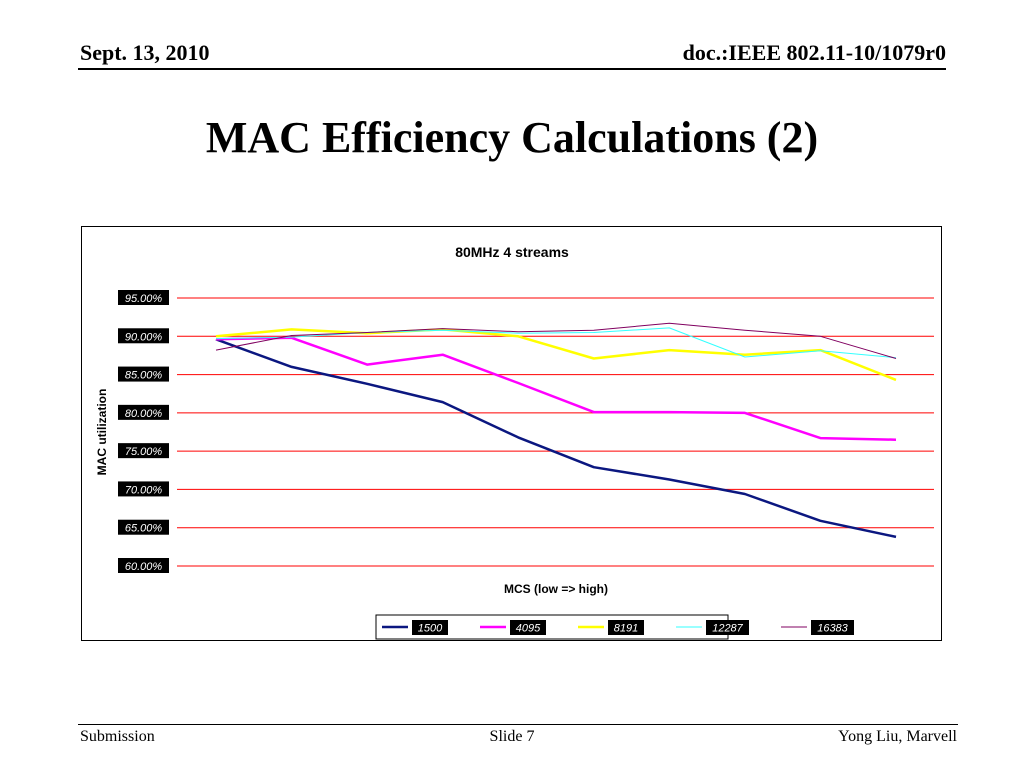 The height and width of the screenshot is (768, 1024). I want to click on header-divider, so click(512, 69).